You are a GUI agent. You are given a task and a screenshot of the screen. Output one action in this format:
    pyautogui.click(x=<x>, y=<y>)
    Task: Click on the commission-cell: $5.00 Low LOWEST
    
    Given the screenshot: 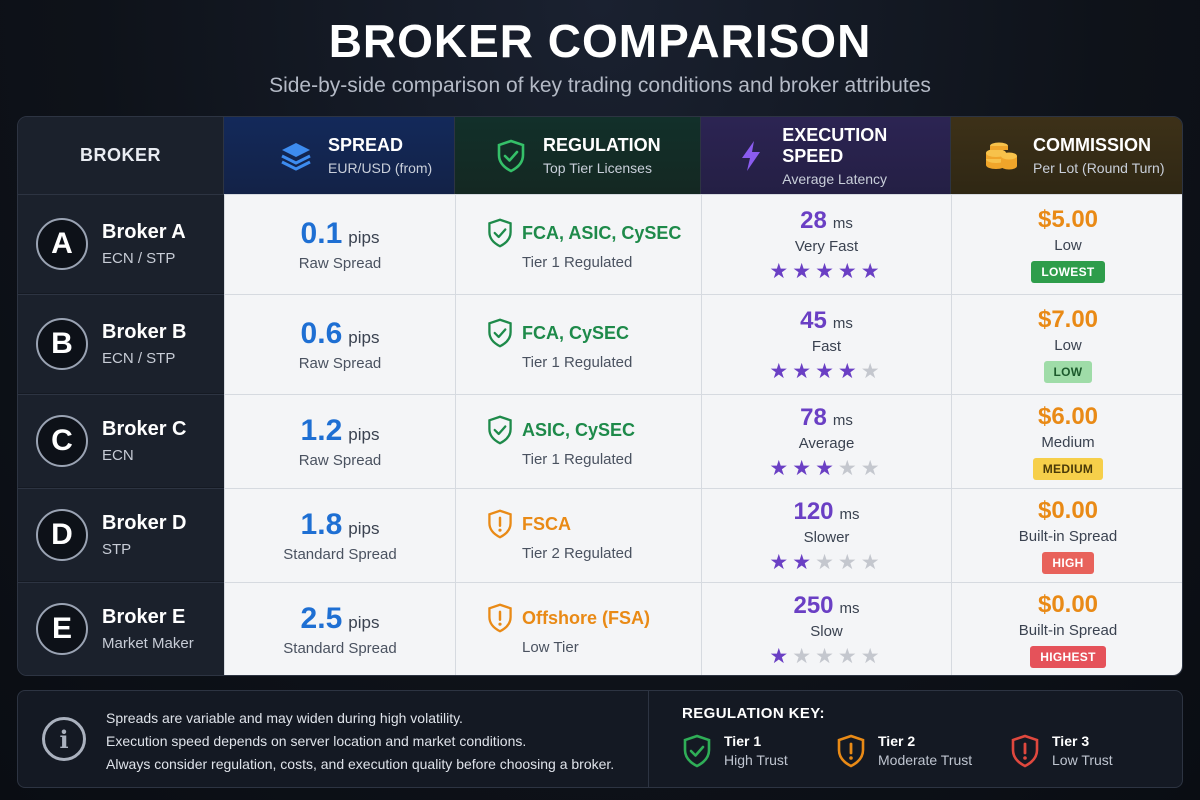 What is the action you would take?
    pyautogui.click(x=1066, y=244)
    